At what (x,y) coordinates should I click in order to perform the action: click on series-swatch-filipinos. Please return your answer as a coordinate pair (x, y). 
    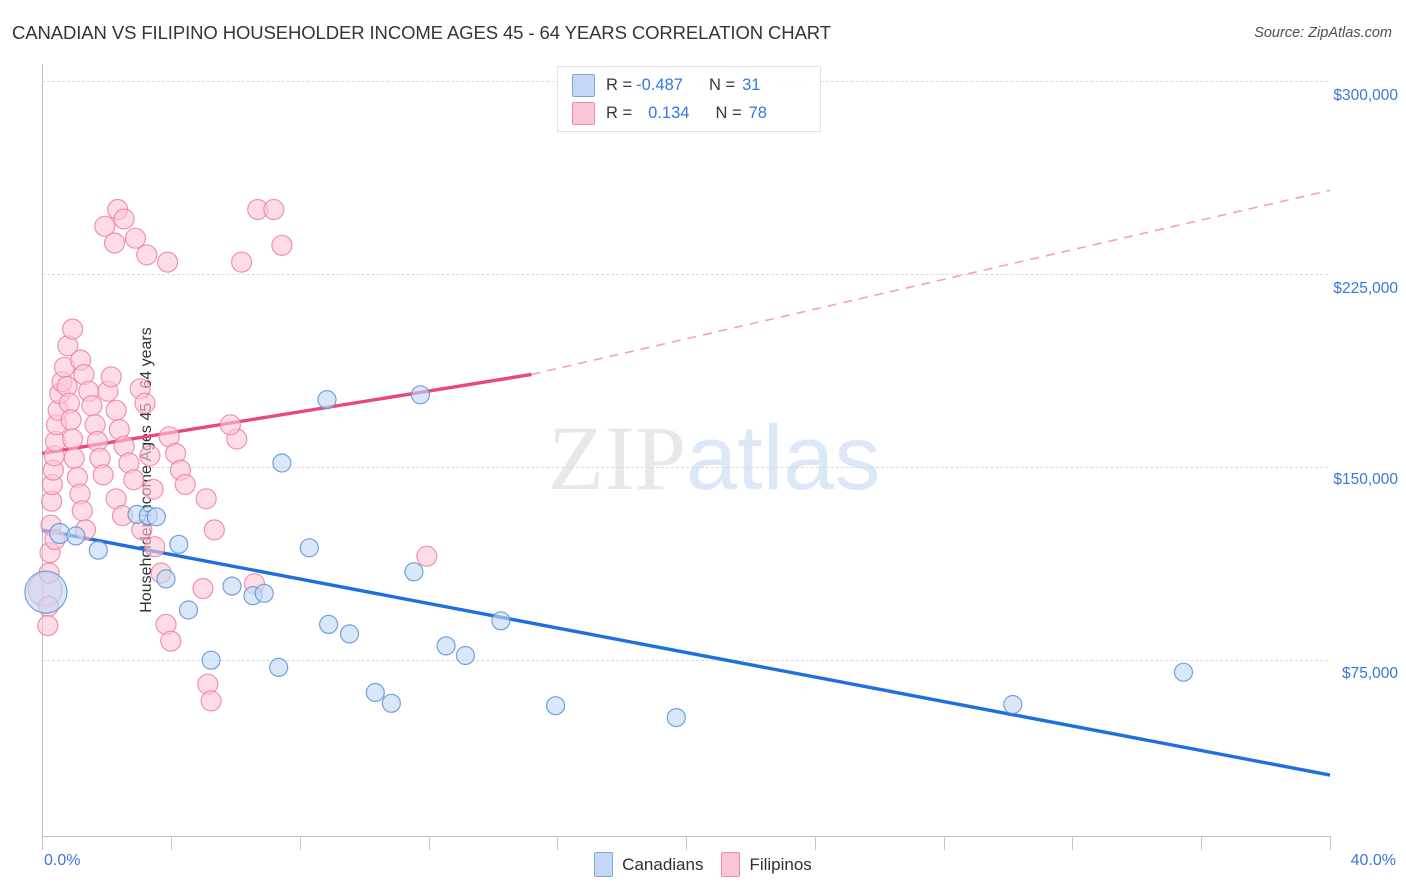
    Looking at the image, I should click on (731, 864).